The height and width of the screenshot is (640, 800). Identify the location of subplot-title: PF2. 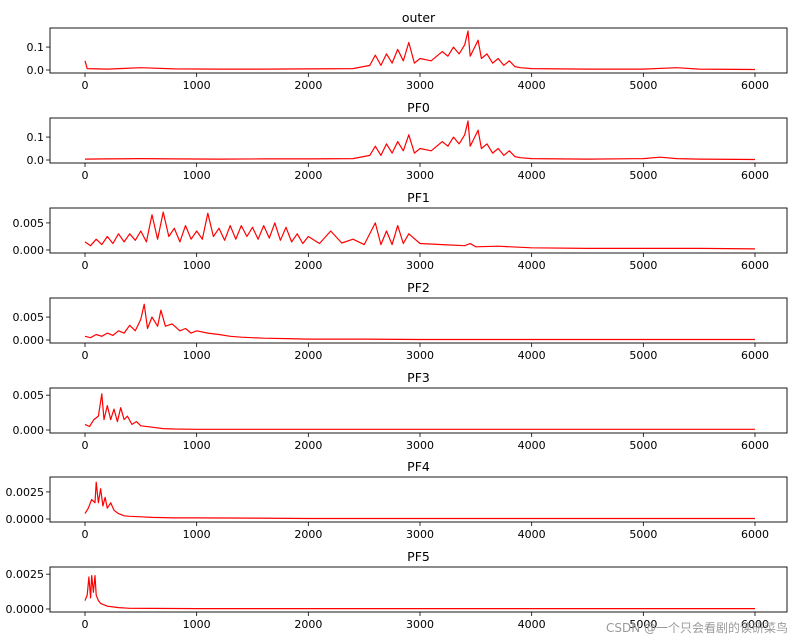
(418, 287).